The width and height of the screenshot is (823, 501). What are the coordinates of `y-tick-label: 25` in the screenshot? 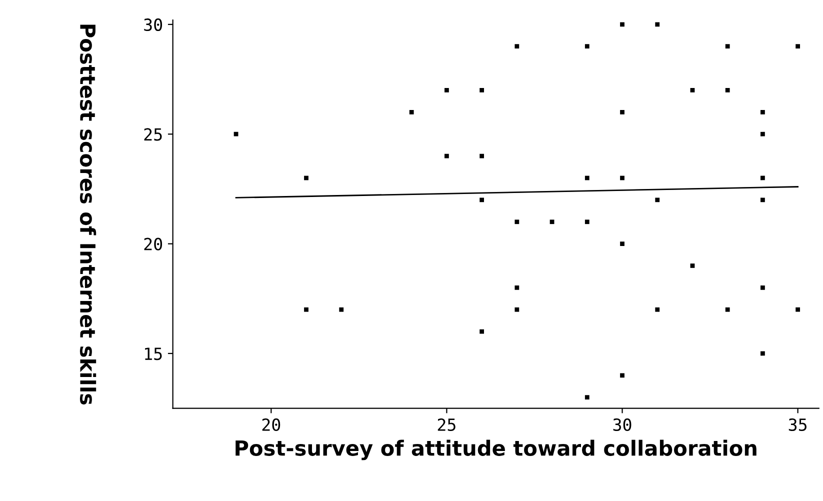 It's located at (153, 134).